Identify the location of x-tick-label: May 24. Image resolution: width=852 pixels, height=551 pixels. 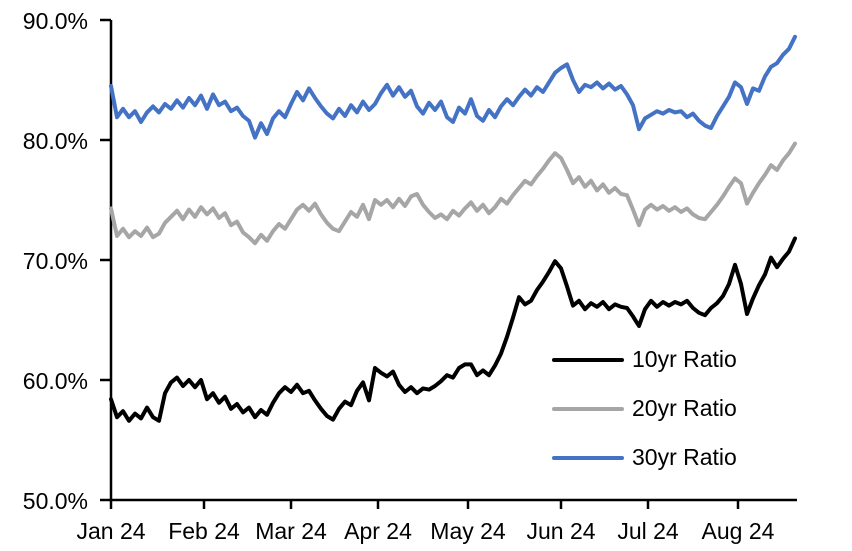
(468, 531).